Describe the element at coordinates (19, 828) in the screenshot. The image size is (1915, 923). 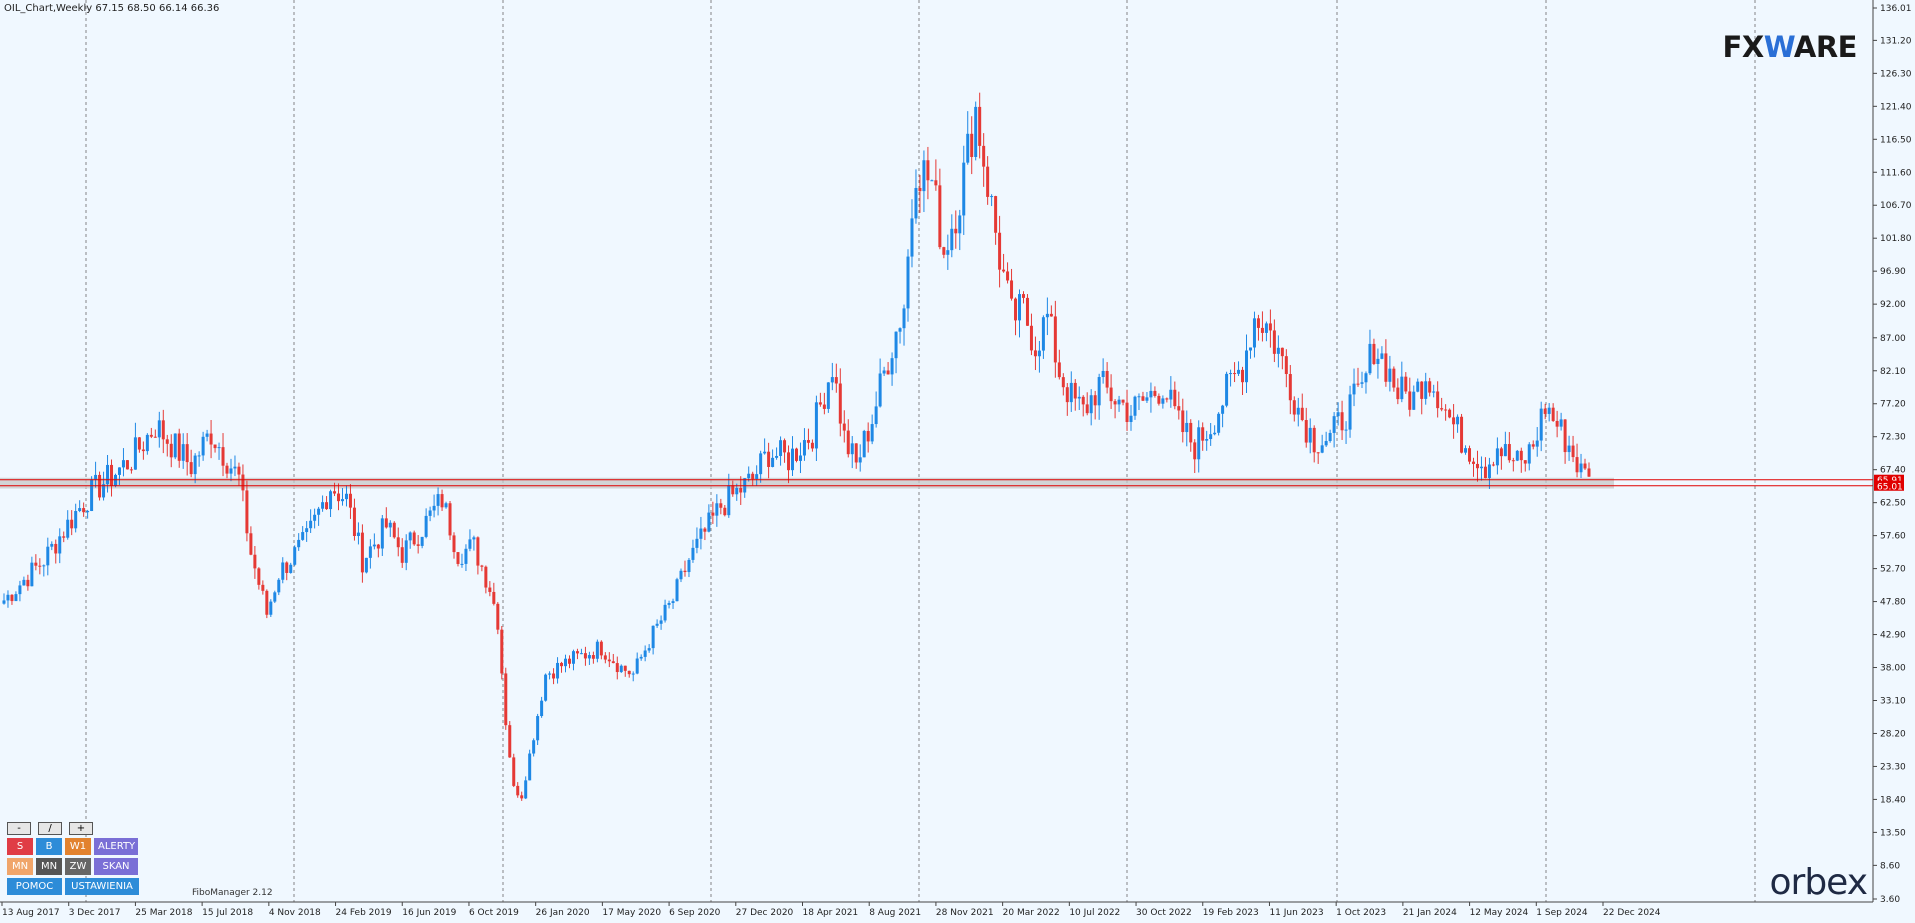
I see `zoom-out-button: -` at that location.